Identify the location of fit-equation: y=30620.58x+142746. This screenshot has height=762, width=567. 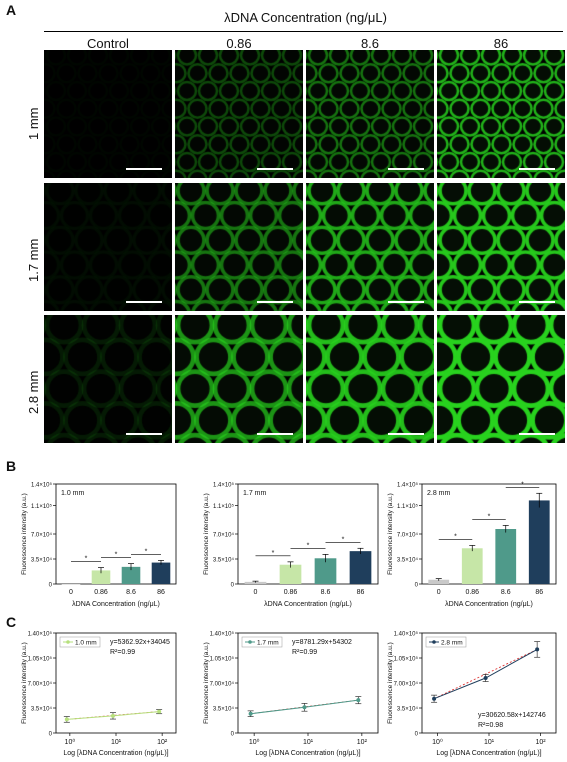
(512, 715).